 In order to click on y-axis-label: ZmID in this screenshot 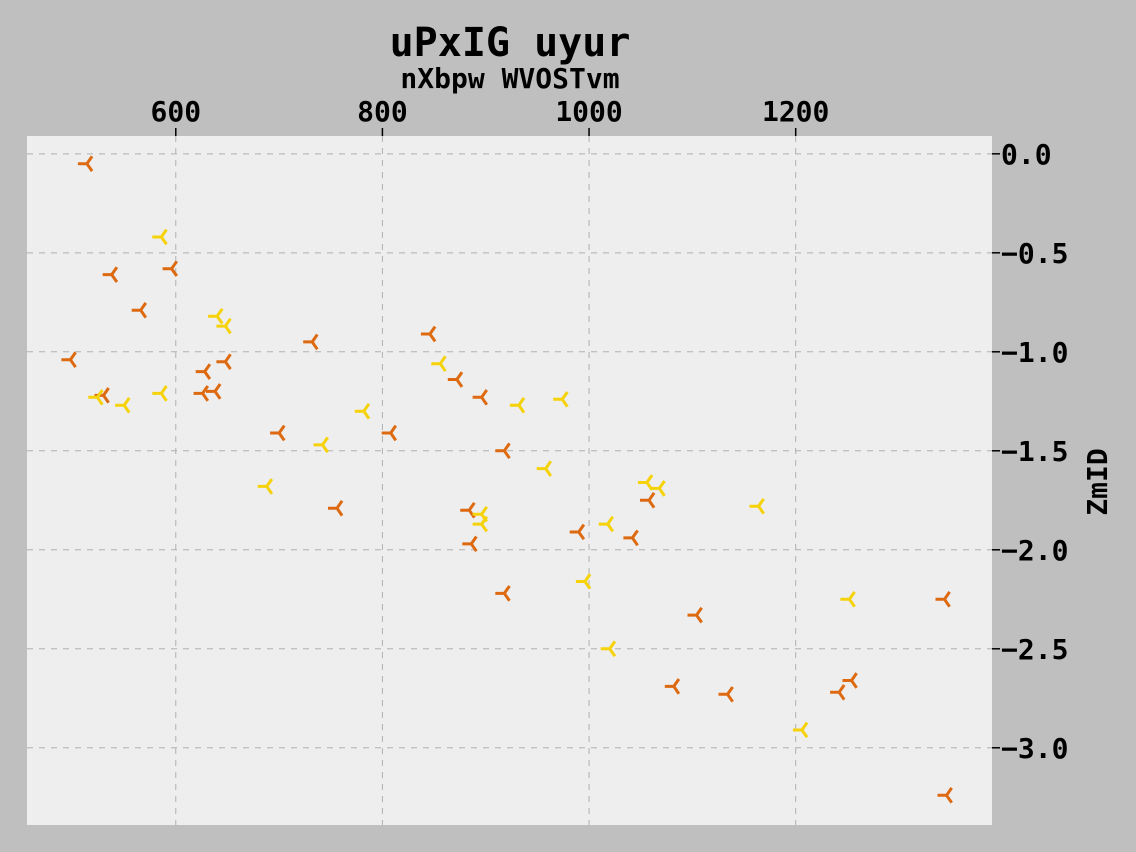, I will do `click(1097, 481)`.